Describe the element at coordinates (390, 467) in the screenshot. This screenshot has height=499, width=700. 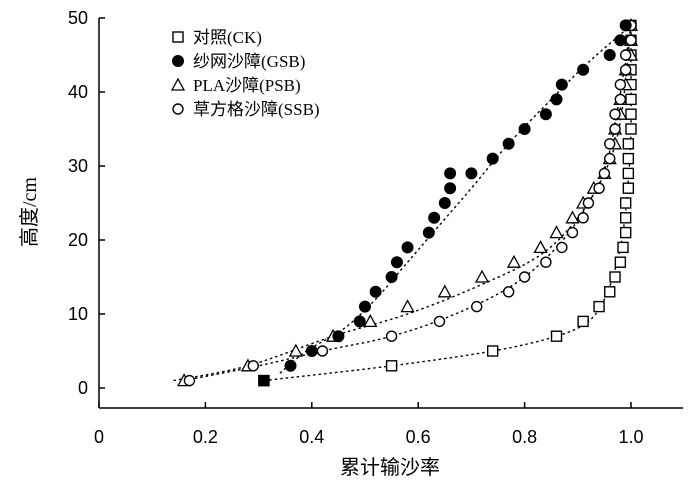
I see `x-axis-label: 累计输沙率` at that location.